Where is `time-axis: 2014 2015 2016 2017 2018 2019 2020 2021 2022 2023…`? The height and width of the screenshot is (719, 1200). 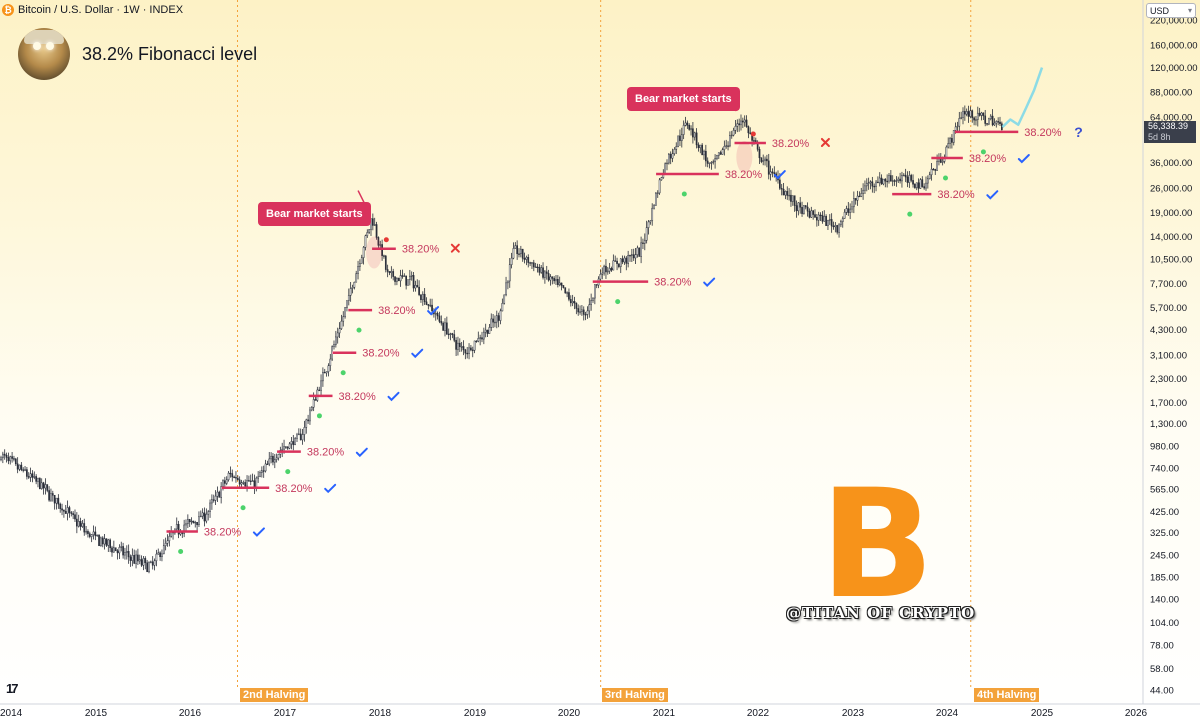
time-axis: 2014 2015 2016 2017 2018 2019 2020 2021 2022 2023… is located at coordinates (600, 711).